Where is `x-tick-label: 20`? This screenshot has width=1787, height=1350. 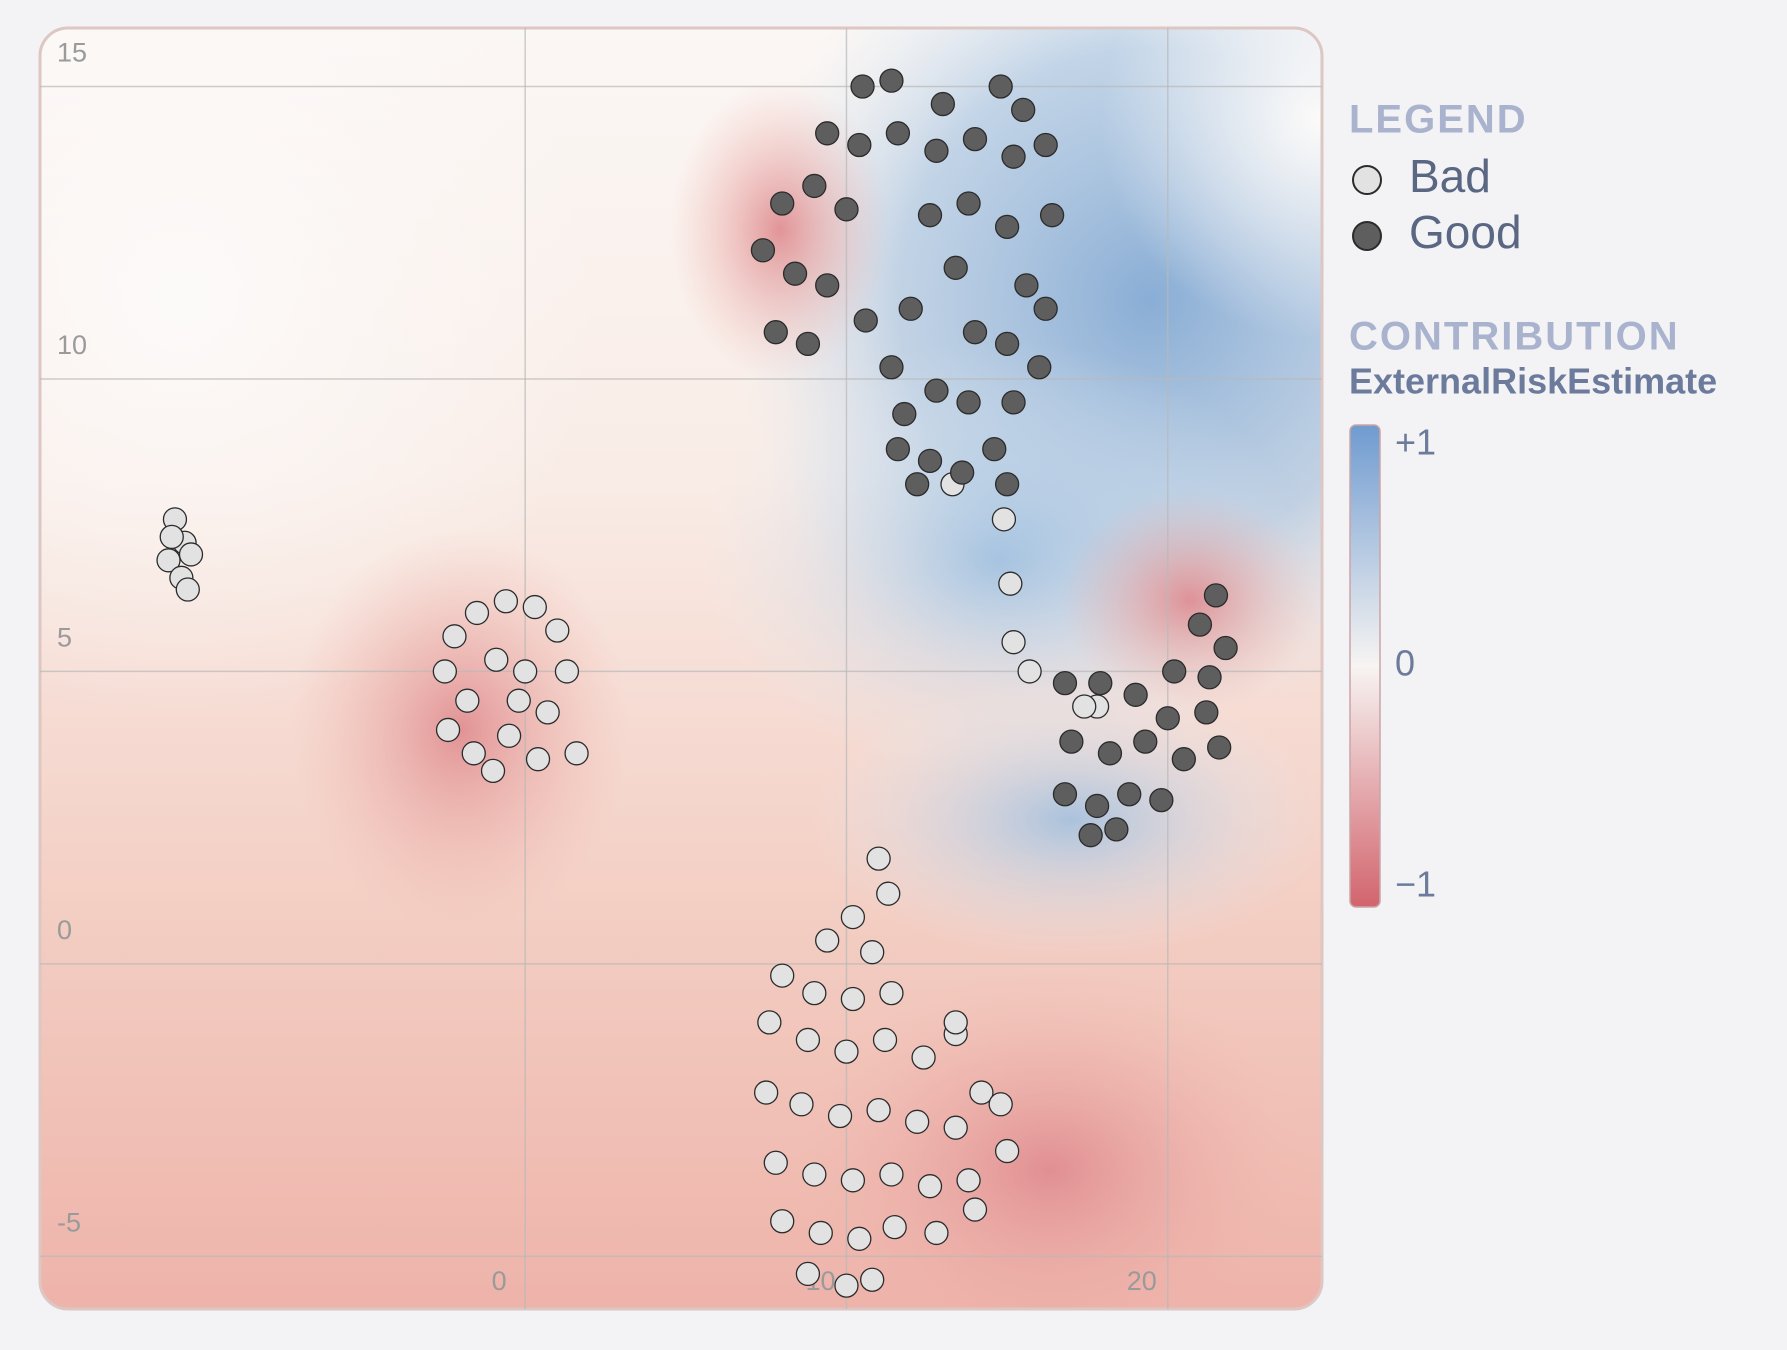 x-tick-label: 20 is located at coordinates (1142, 1281).